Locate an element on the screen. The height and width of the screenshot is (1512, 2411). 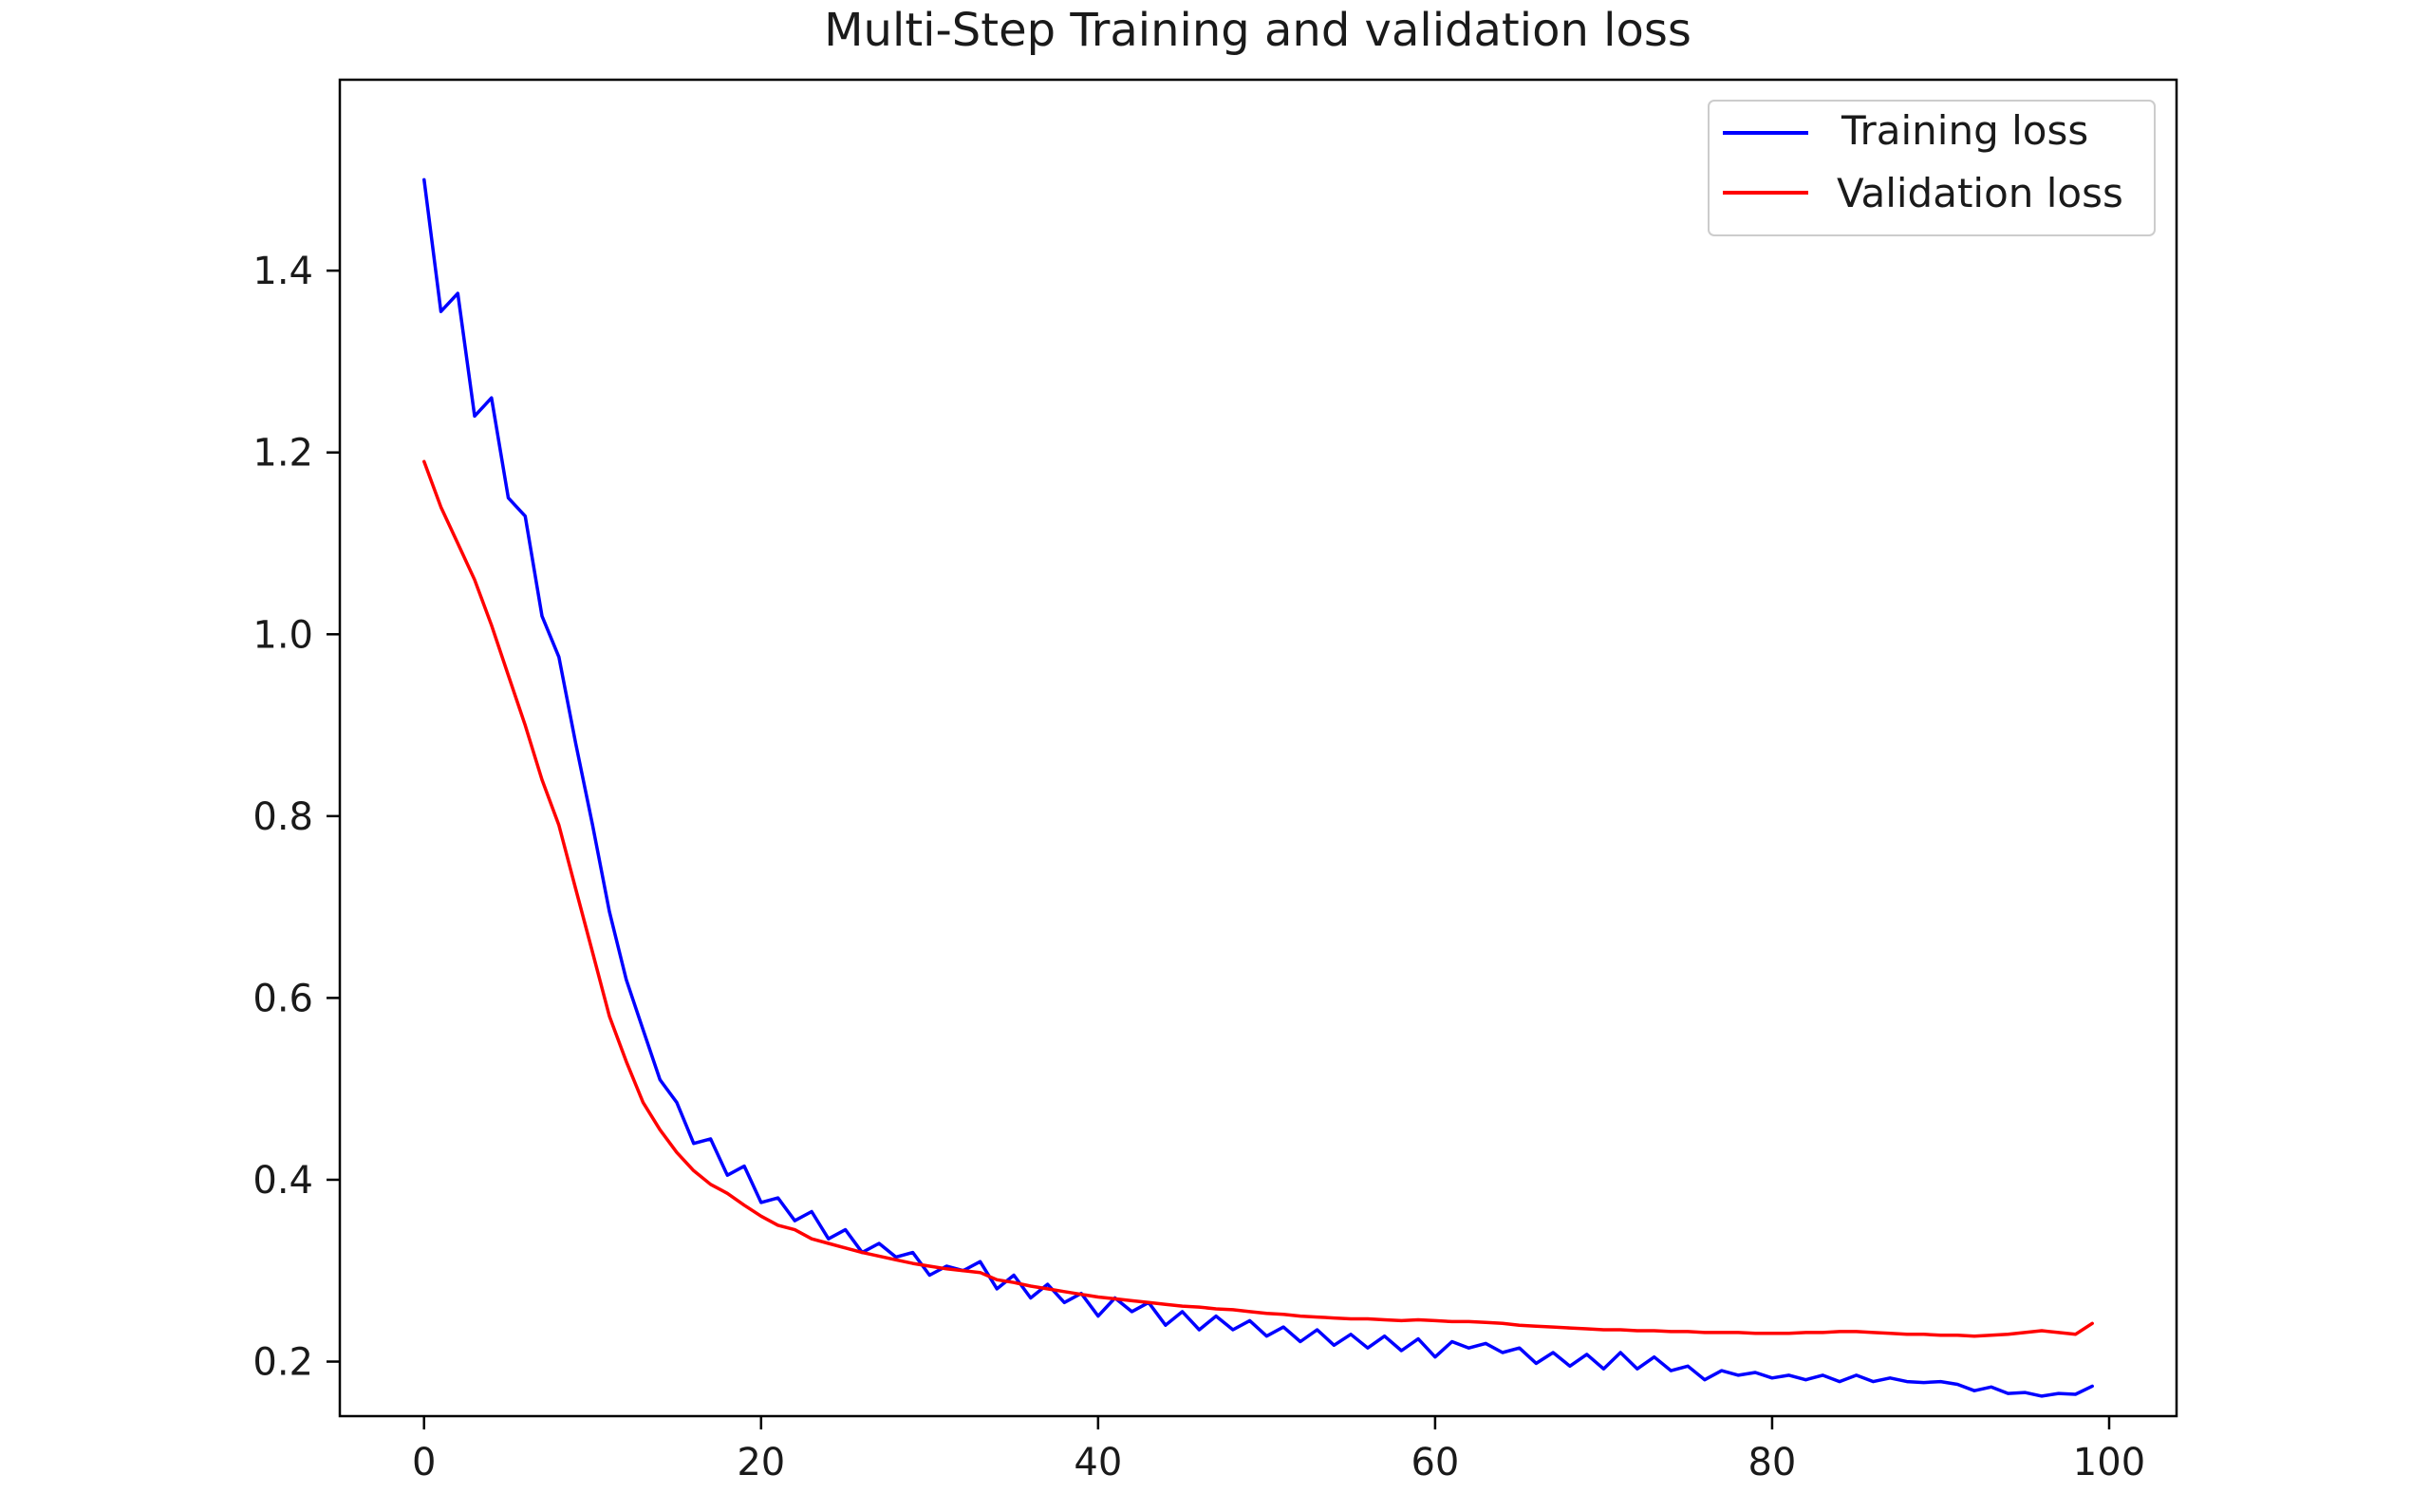
x-tick-label-100: 100 is located at coordinates (2109, 1462).